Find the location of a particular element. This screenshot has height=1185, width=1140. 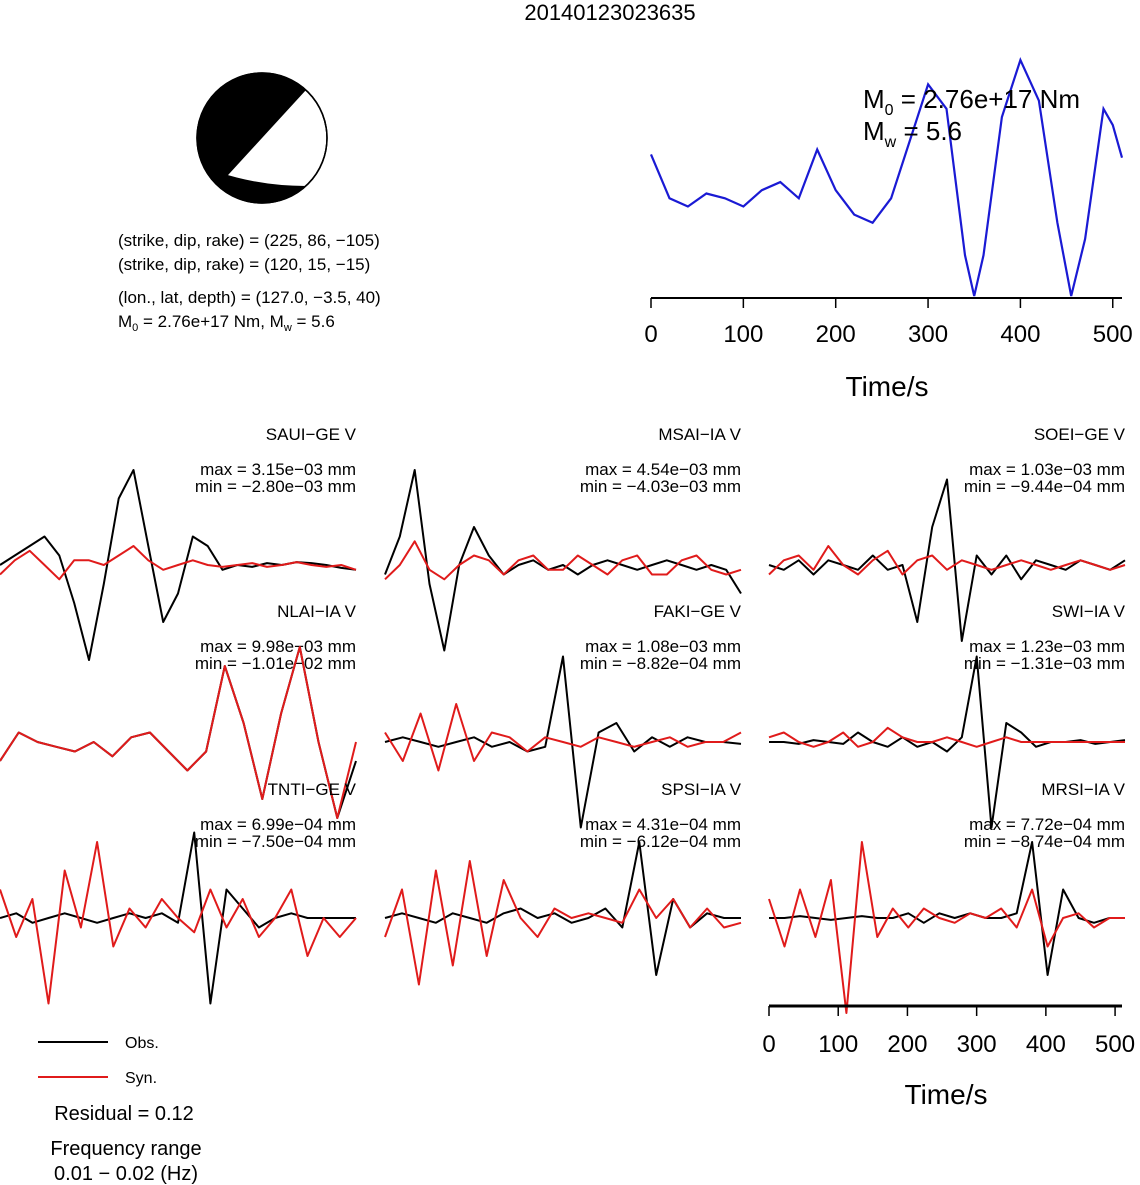

moment-text: M0 = 2.76e+17 Nm, Mw = 5.6 is located at coordinates (226, 323).